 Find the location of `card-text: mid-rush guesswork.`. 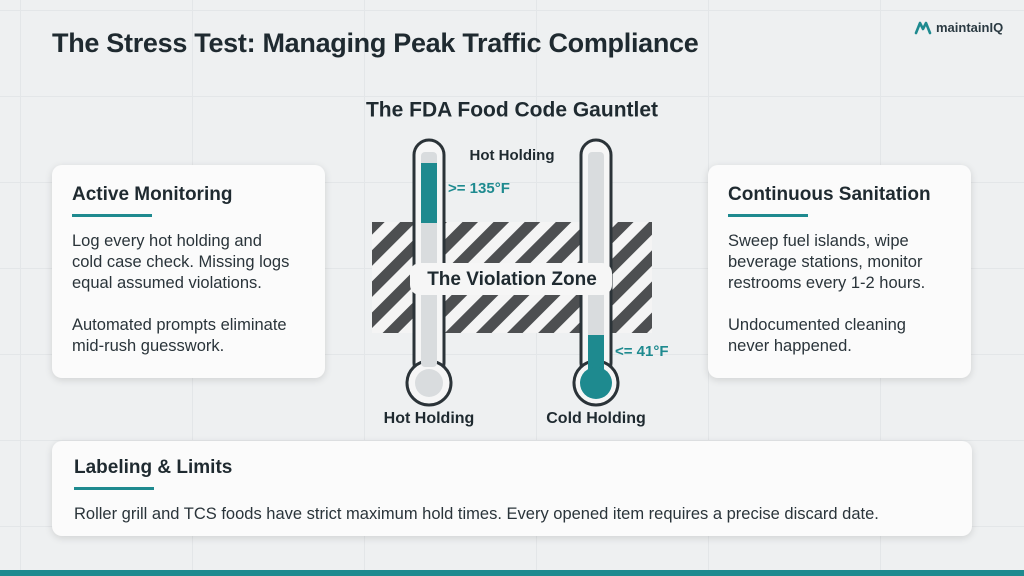

card-text: mid-rush guesswork. is located at coordinates (148, 346).